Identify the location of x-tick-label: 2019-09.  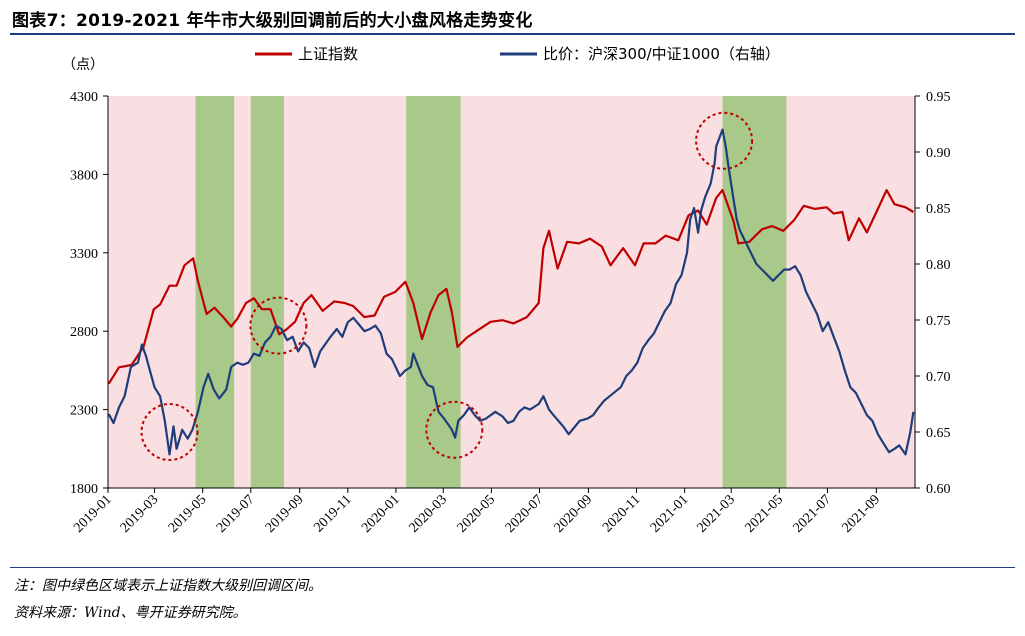
(285, 514).